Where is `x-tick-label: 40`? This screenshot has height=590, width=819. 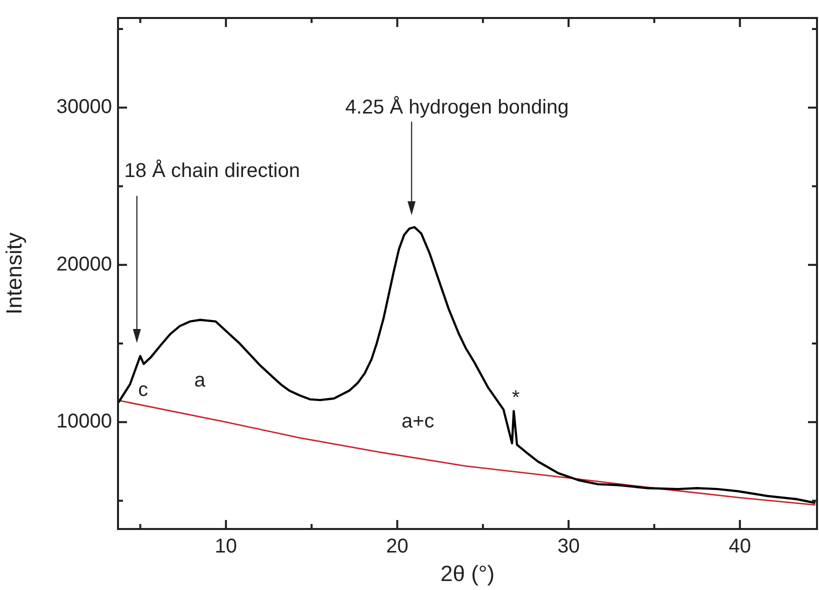
x-tick-label: 40 is located at coordinates (740, 547).